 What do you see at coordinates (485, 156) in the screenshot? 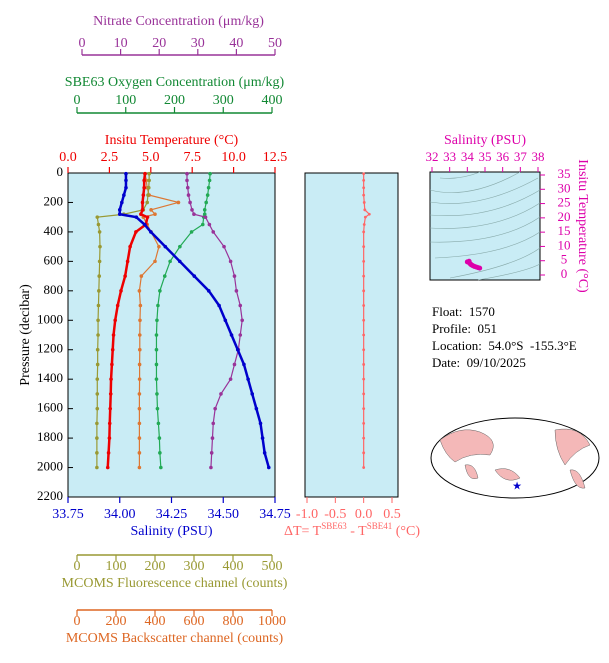
I see `x-tick-label: 35` at bounding box center [485, 156].